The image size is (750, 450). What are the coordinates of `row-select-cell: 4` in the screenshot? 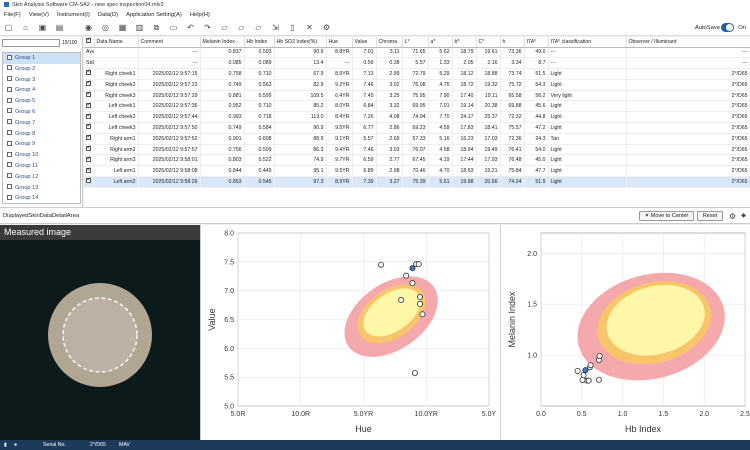 It's located at (89, 106).